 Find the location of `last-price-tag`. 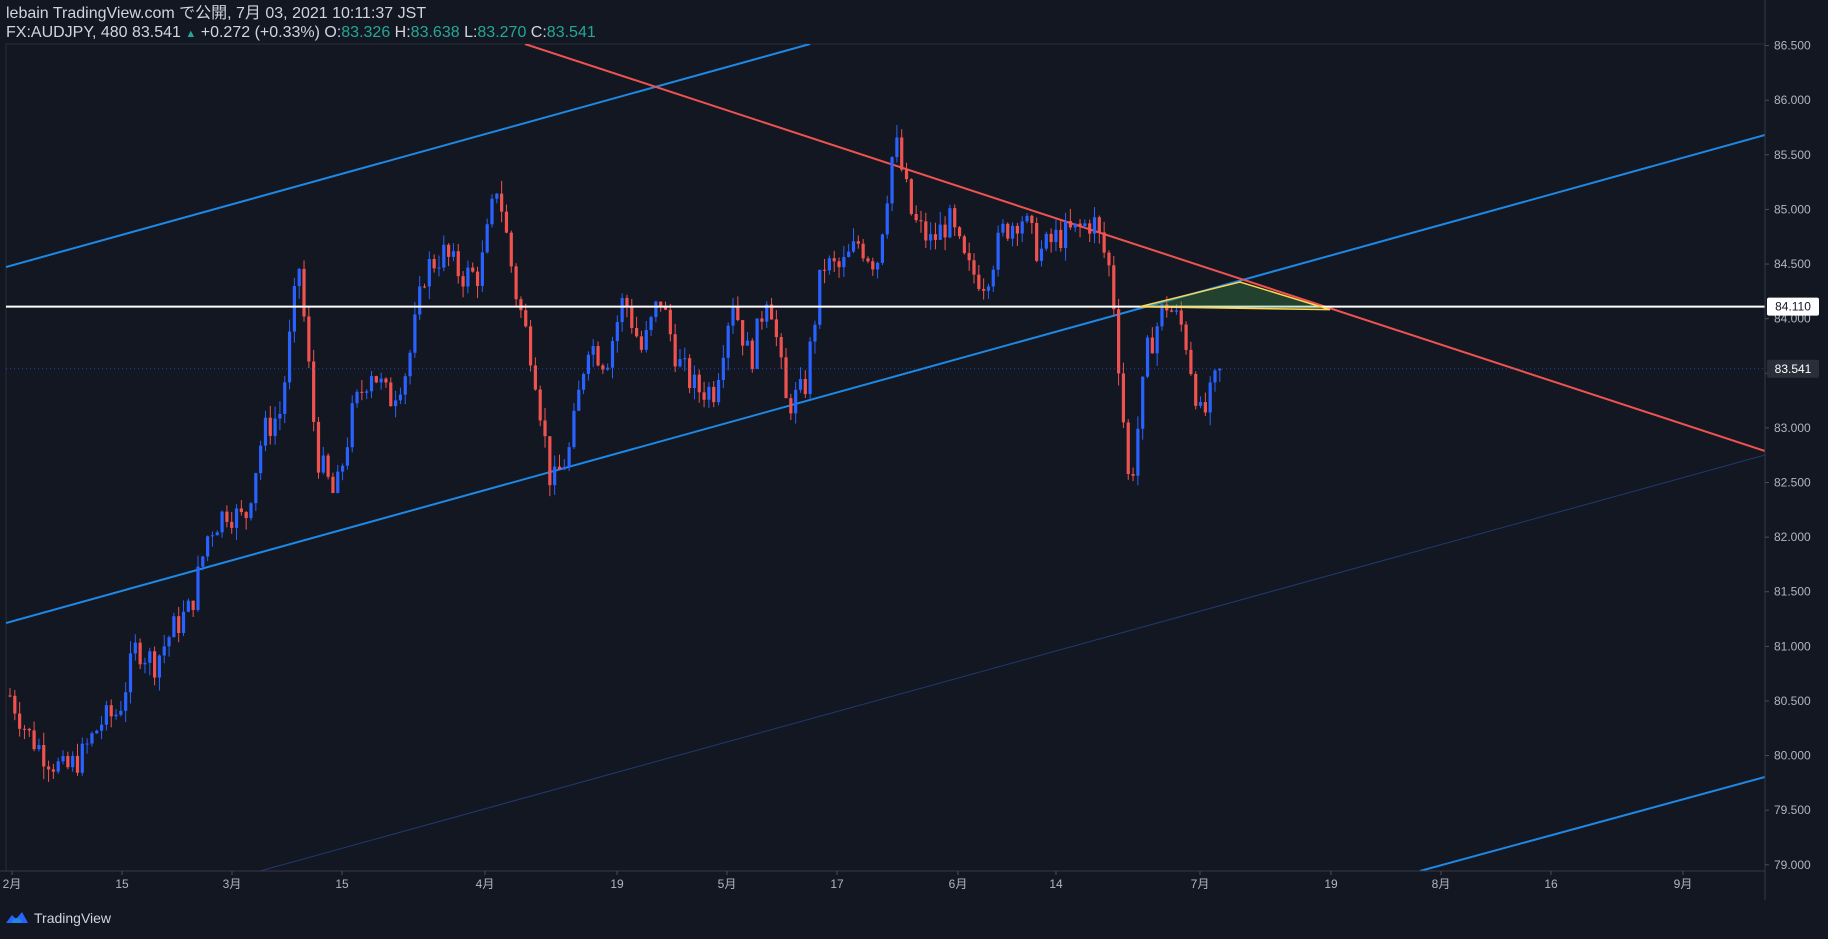

last-price-tag is located at coordinates (1793, 368).